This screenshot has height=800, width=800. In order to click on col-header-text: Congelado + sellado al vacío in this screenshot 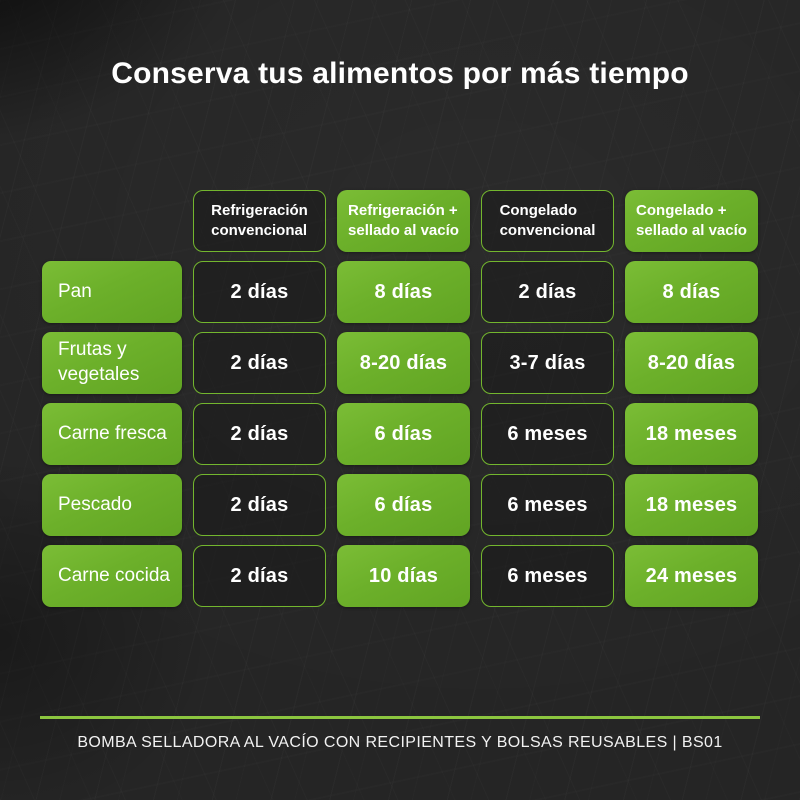, I will do `click(691, 220)`.